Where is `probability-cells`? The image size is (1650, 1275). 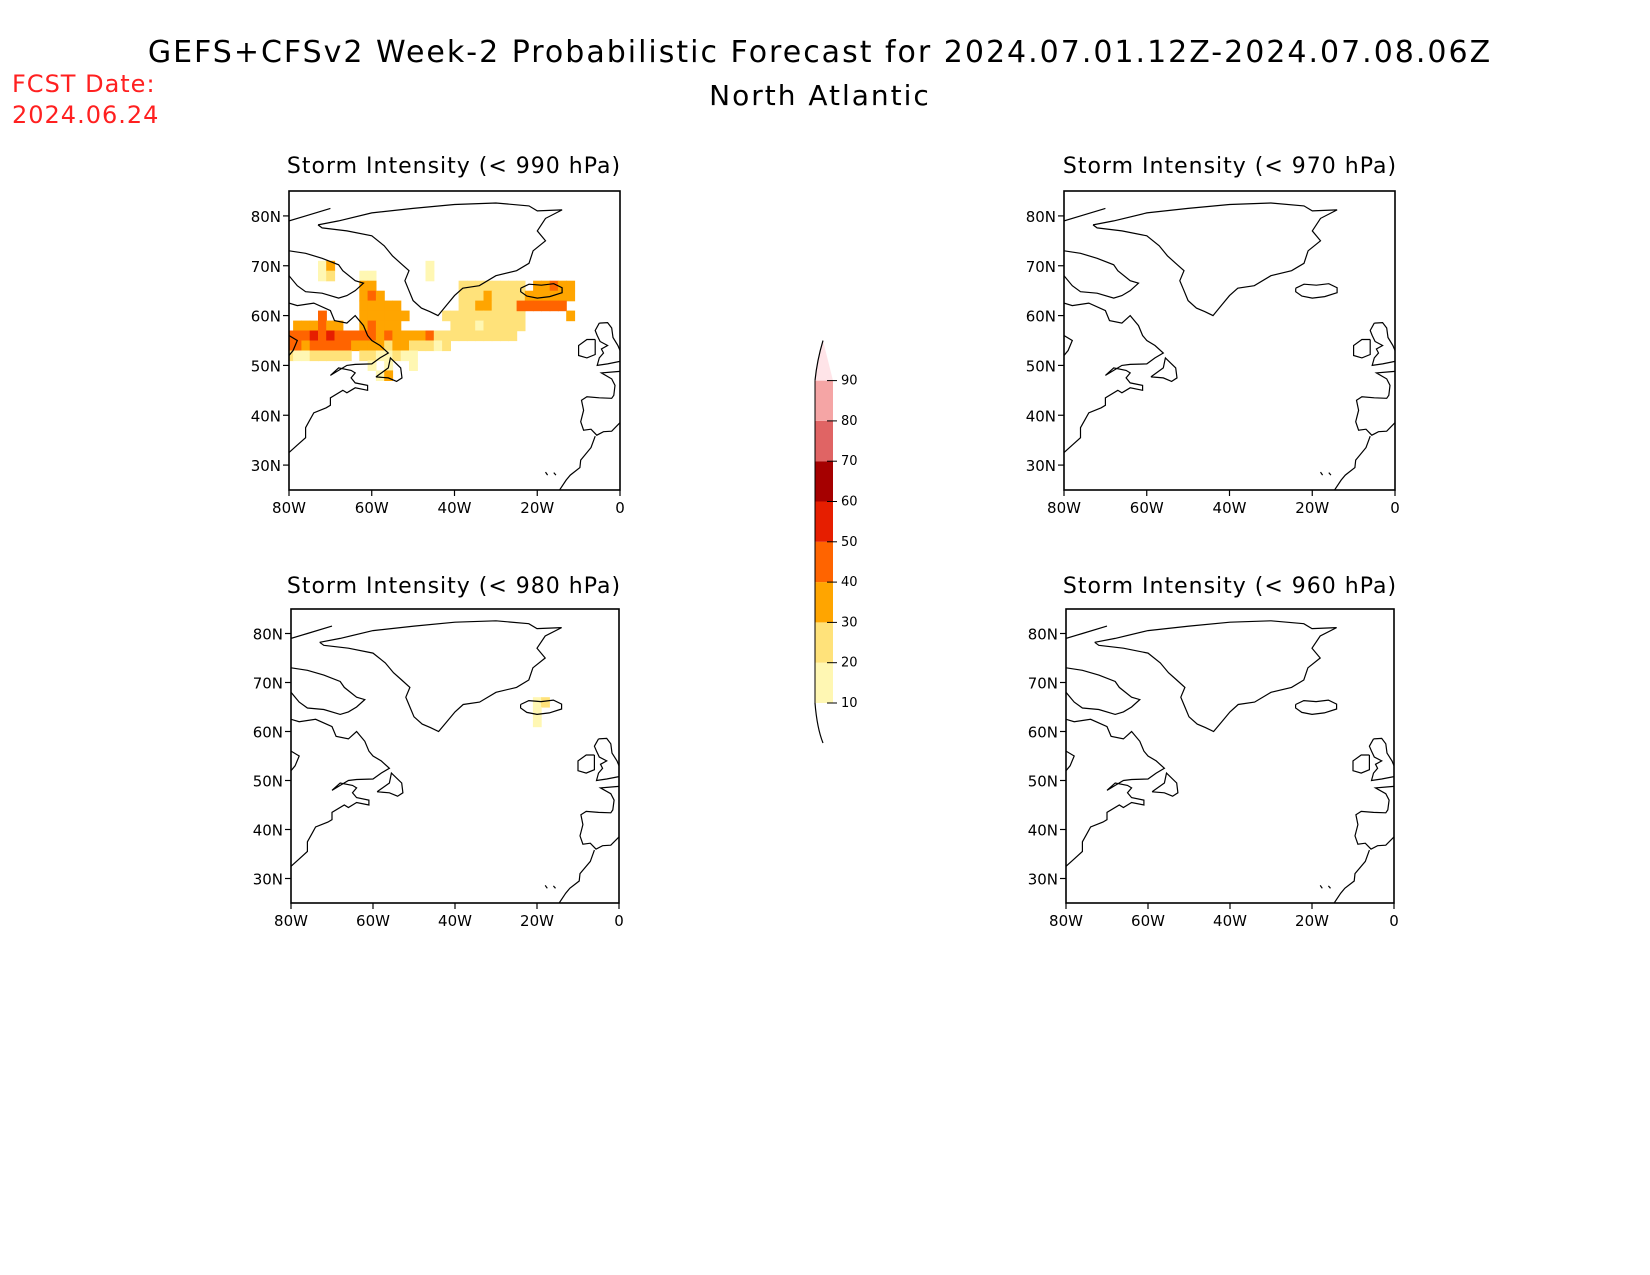
probability-cells is located at coordinates (541, 712).